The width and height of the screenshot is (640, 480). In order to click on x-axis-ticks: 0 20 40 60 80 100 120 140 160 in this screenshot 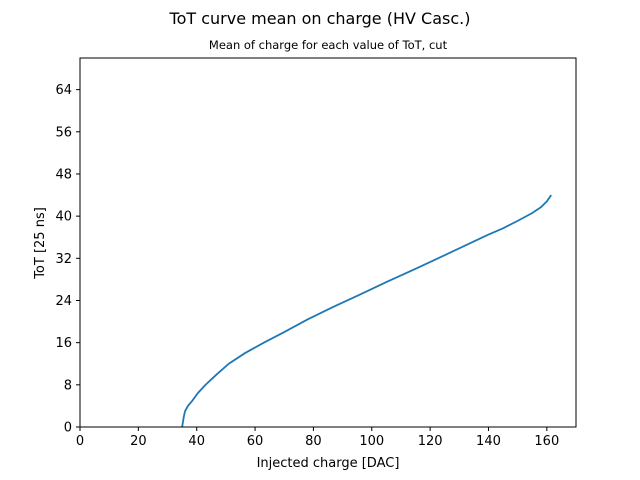, I will do `click(317, 438)`.